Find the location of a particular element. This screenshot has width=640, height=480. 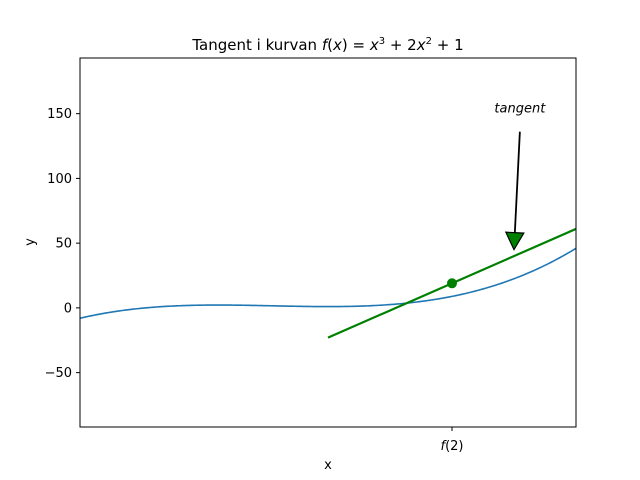

x-axis-label: x is located at coordinates (328, 465).